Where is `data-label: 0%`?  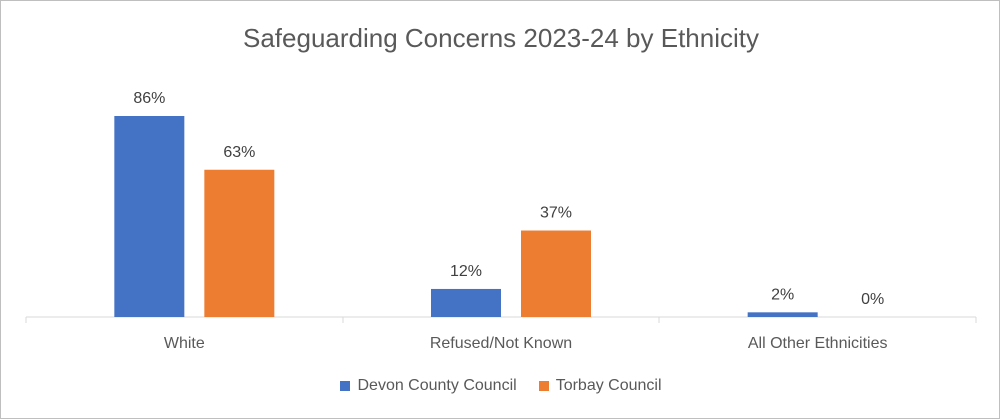
data-label: 0% is located at coordinates (872, 299).